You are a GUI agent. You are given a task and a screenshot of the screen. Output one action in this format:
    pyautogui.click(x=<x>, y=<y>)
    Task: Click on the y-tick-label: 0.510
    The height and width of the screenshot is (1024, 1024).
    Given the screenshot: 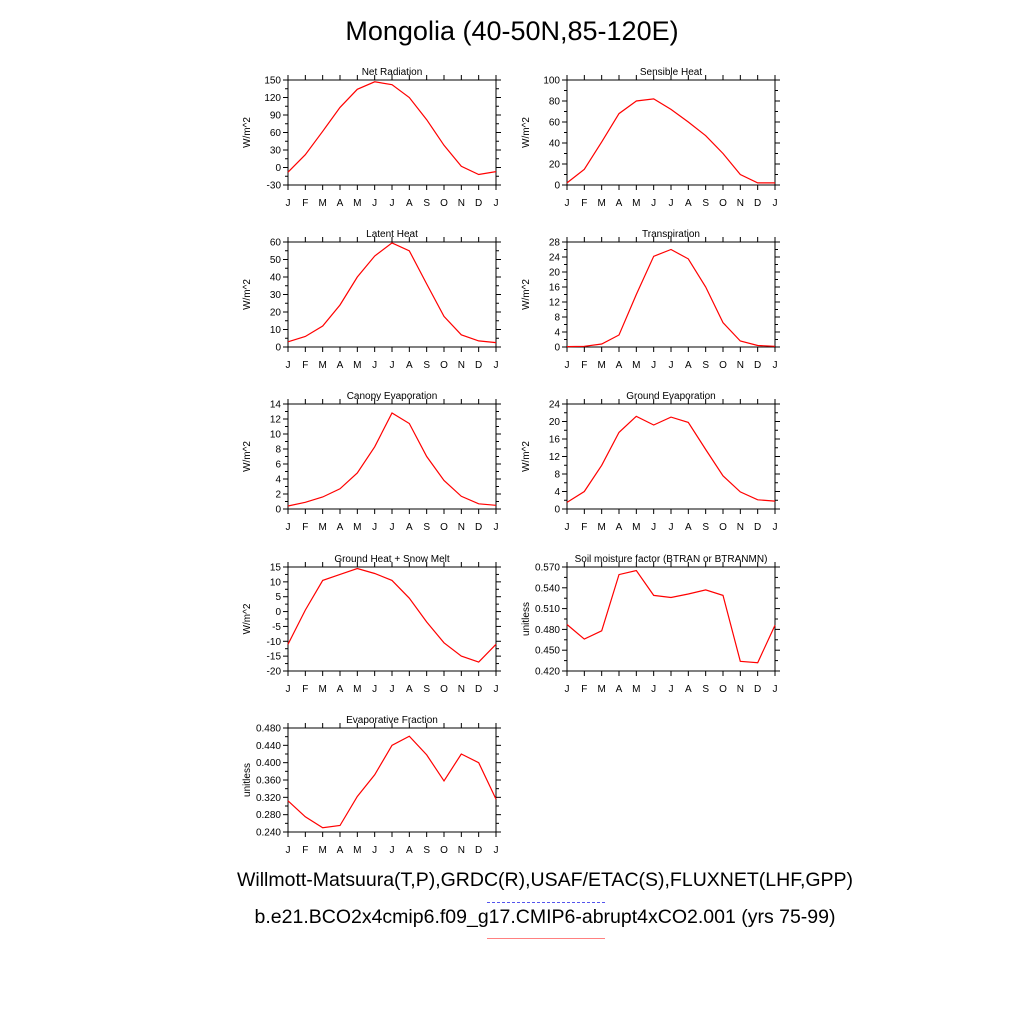 What is the action you would take?
    pyautogui.click(x=547, y=609)
    